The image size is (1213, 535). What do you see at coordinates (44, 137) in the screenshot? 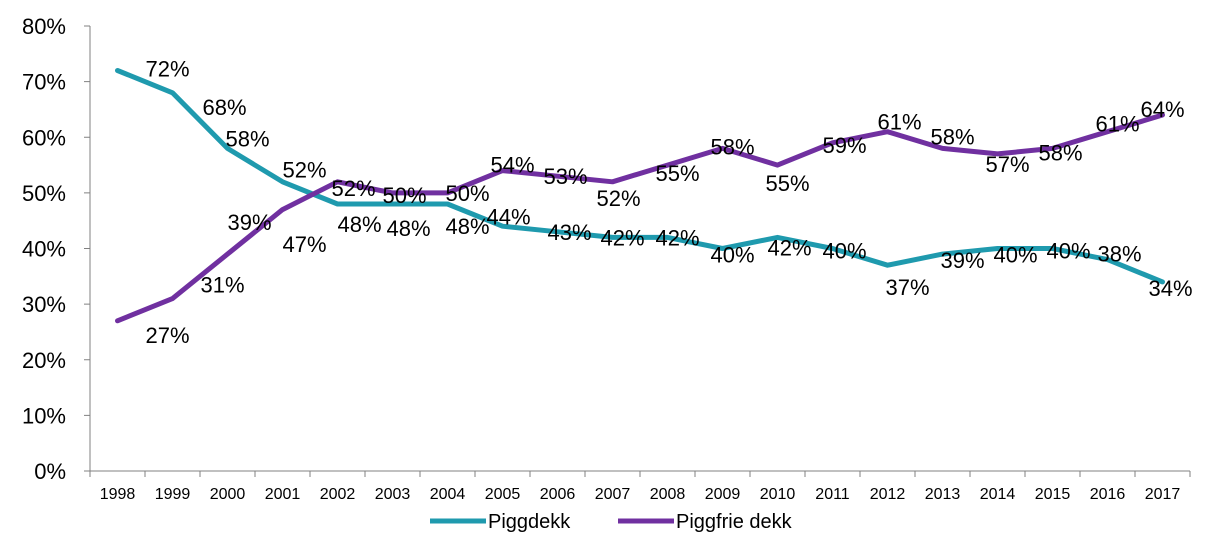
I see `y-tick-label: 60%` at bounding box center [44, 137].